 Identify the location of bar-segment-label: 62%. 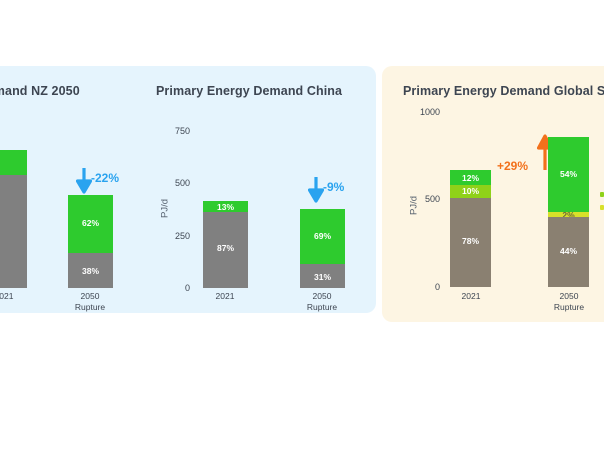
(90, 223).